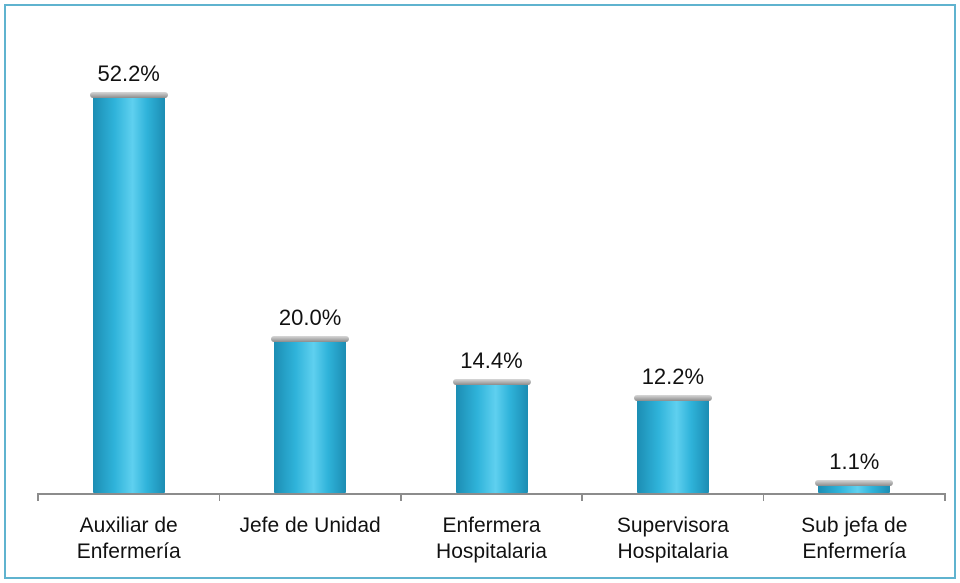  What do you see at coordinates (854, 538) in the screenshot?
I see `x-tick-label: Sub jefa de Enfermería` at bounding box center [854, 538].